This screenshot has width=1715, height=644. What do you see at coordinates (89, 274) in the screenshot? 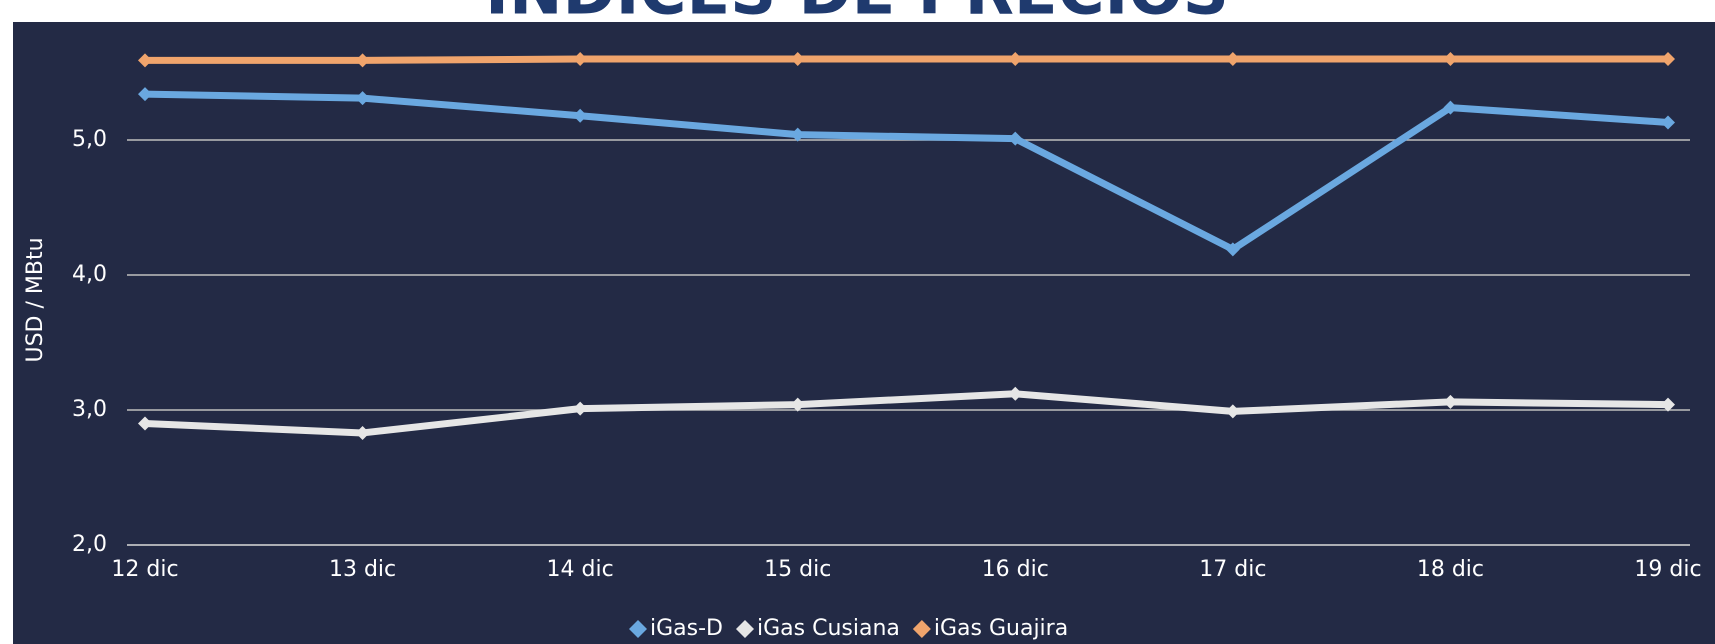
I see `y-tick-label: 4,0` at bounding box center [89, 274].